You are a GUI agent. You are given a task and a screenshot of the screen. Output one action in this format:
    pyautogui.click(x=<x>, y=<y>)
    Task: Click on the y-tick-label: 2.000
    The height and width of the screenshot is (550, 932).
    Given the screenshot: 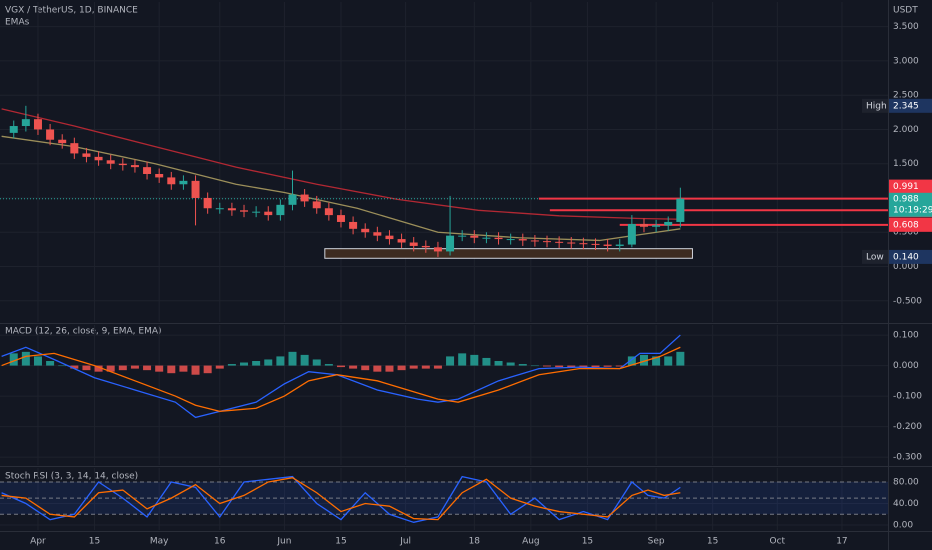 What is the action you would take?
    pyautogui.click(x=906, y=130)
    